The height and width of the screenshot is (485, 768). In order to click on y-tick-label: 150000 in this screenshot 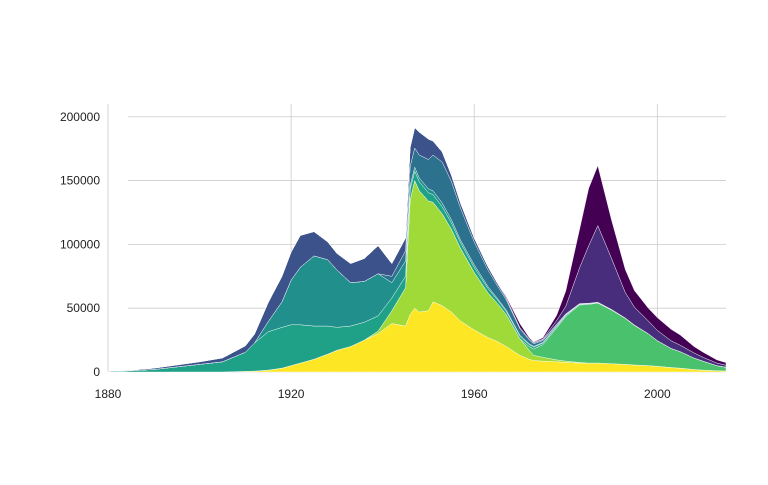, I will do `click(80, 181)`.